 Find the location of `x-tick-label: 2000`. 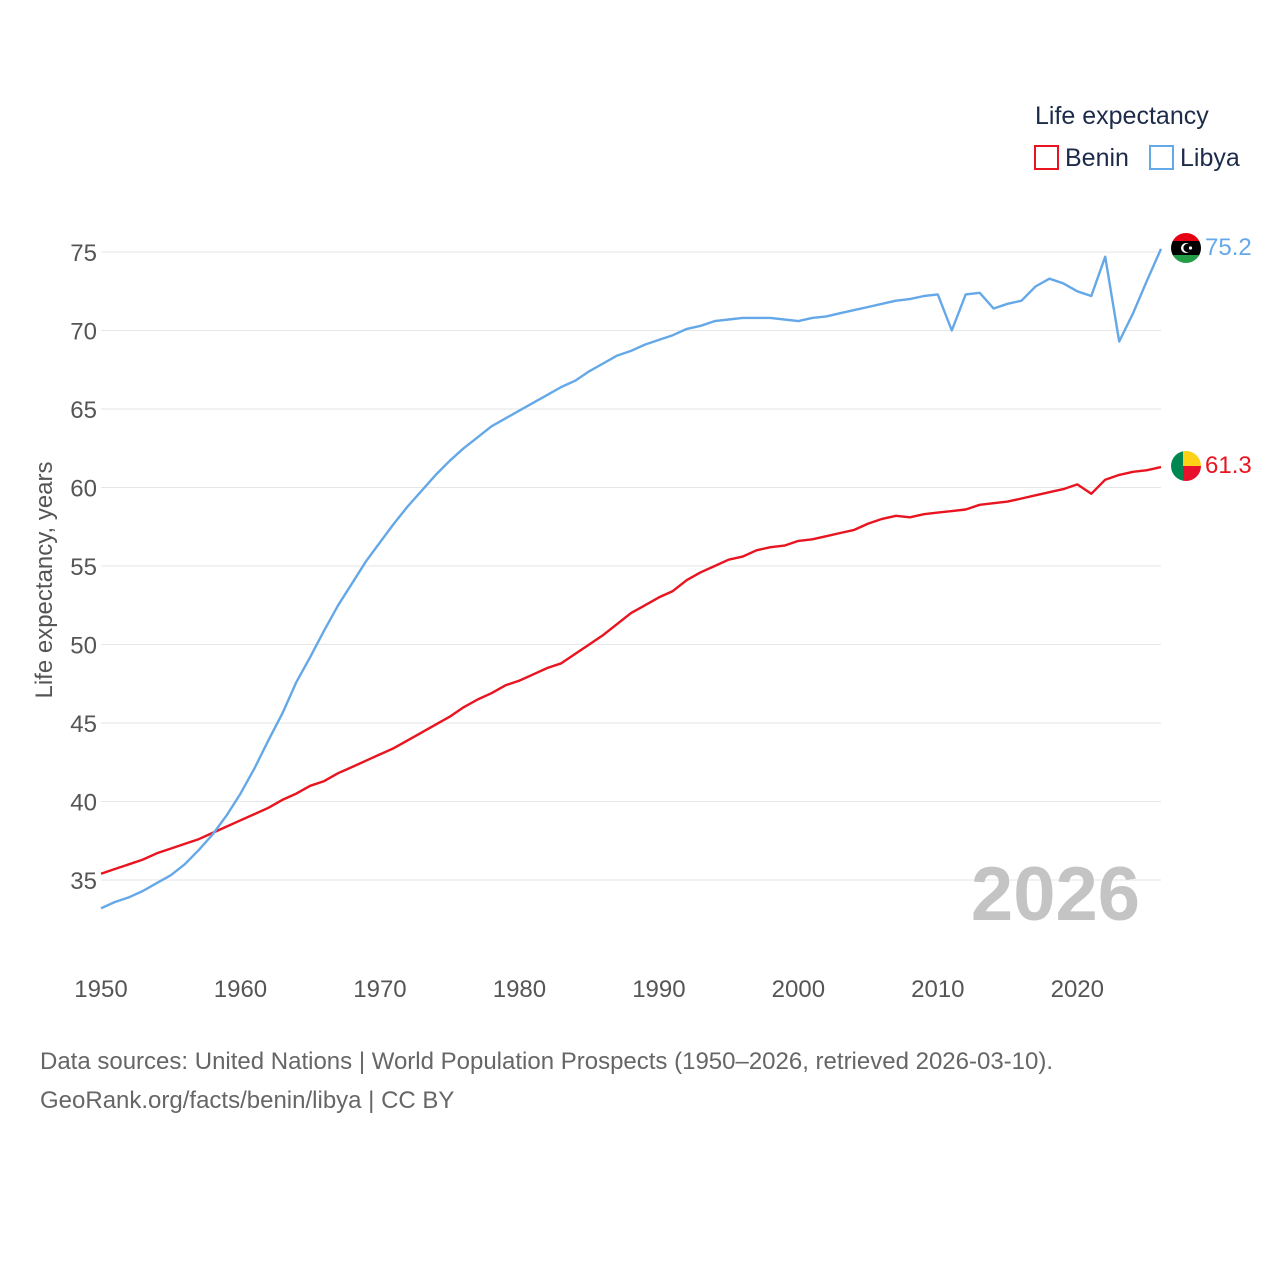

x-tick-label: 2000 is located at coordinates (798, 989).